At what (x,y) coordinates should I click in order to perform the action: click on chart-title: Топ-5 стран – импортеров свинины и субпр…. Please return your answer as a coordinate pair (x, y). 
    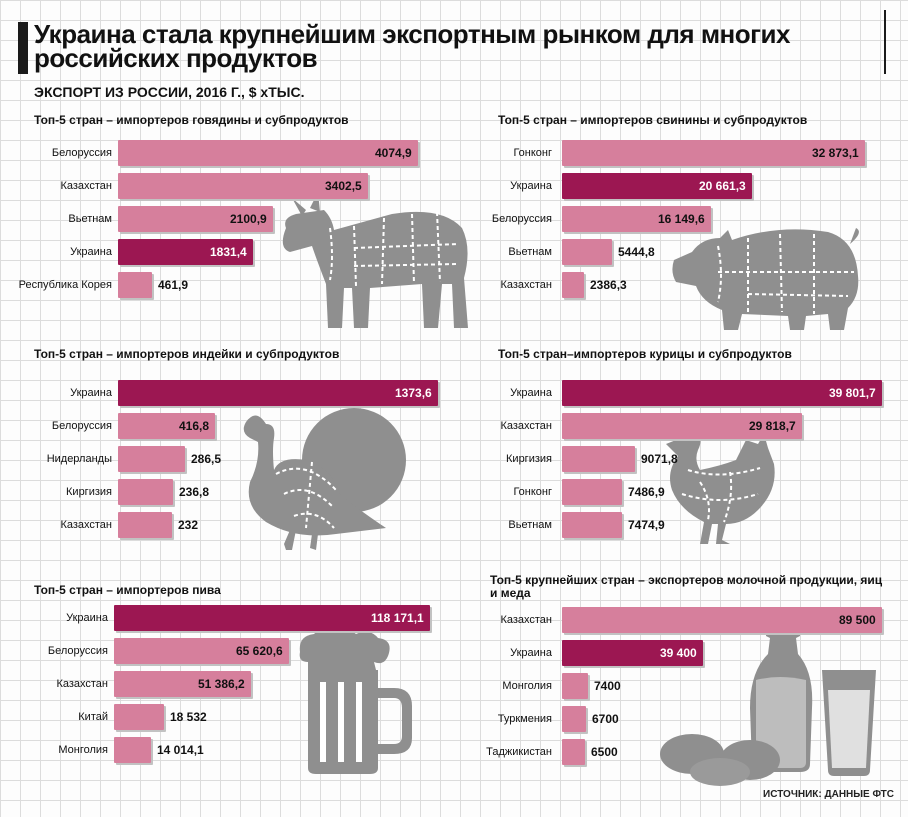
    Looking at the image, I should click on (653, 120).